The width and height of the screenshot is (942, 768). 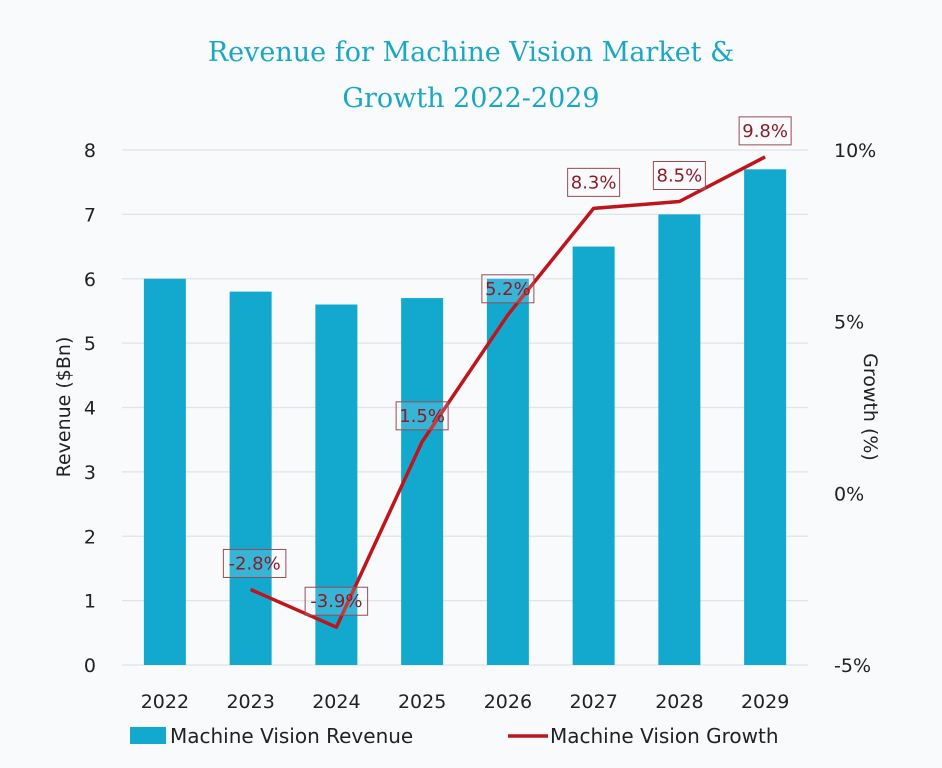 I want to click on growth-data-label: 8.5%, so click(x=680, y=176).